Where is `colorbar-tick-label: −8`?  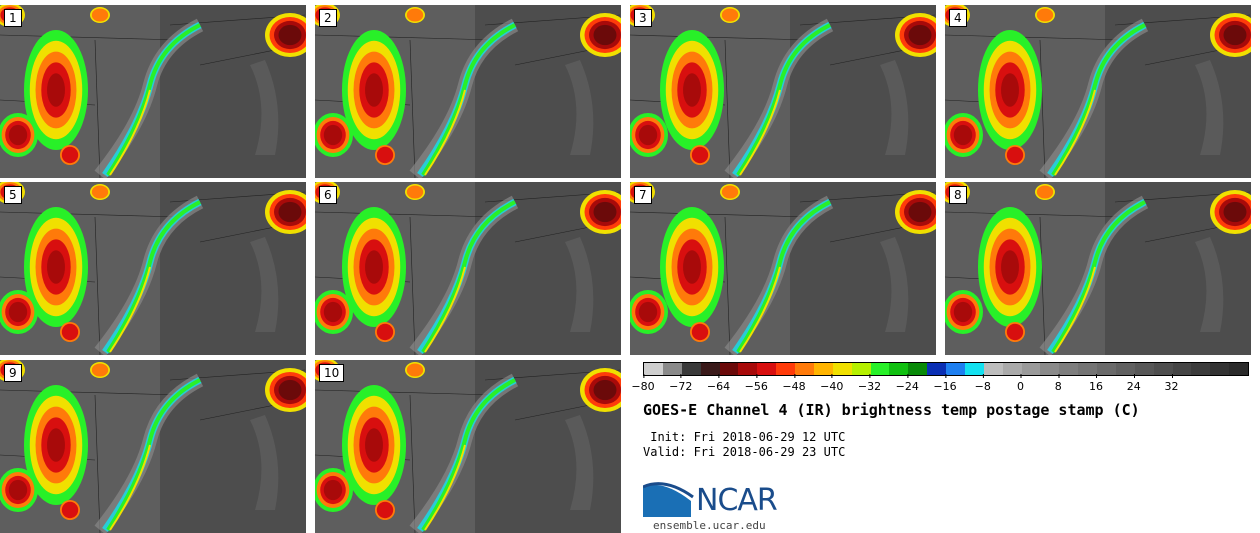 colorbar-tick-label: −8 is located at coordinates (982, 383).